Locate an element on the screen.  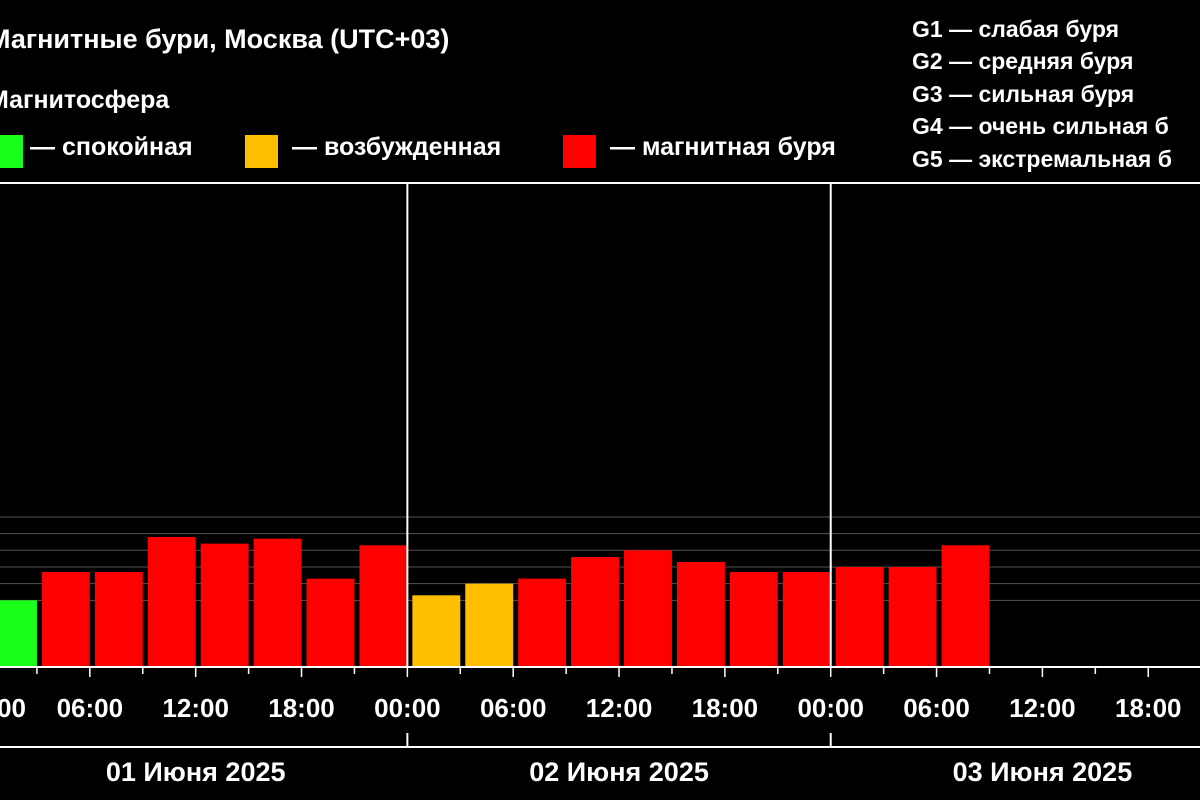
legend-label-storm: — магнитная буря is located at coordinates (723, 147).